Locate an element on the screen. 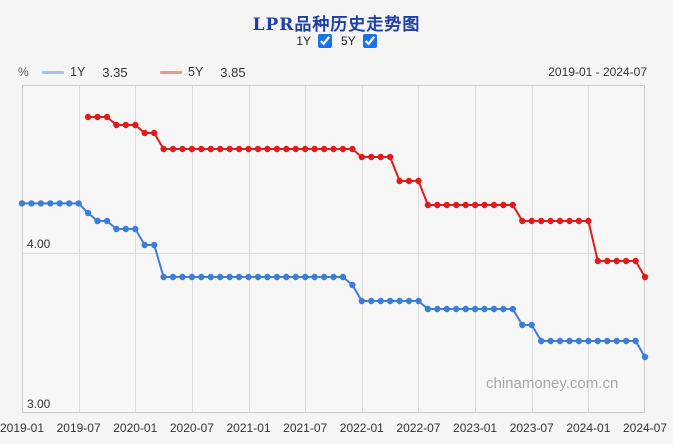 The height and width of the screenshot is (444, 673). filter-5y-checkbox is located at coordinates (369, 41).